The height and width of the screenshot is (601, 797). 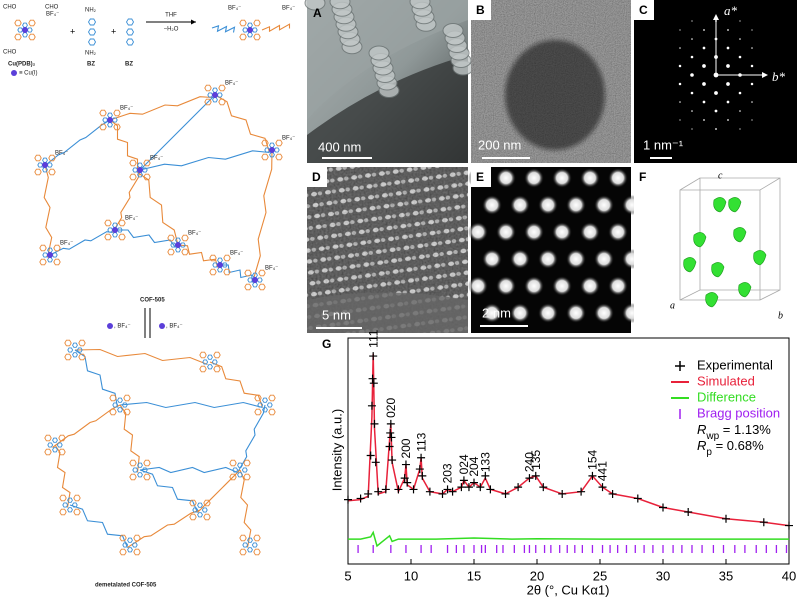 I want to click on density-blobs, so click(x=725, y=252).